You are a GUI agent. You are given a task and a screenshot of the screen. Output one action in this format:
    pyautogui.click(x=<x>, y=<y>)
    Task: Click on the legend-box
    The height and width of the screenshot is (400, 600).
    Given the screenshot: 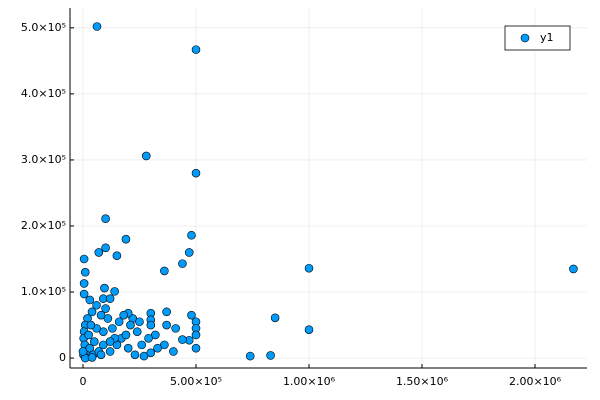 What is the action you would take?
    pyautogui.click(x=537, y=38)
    